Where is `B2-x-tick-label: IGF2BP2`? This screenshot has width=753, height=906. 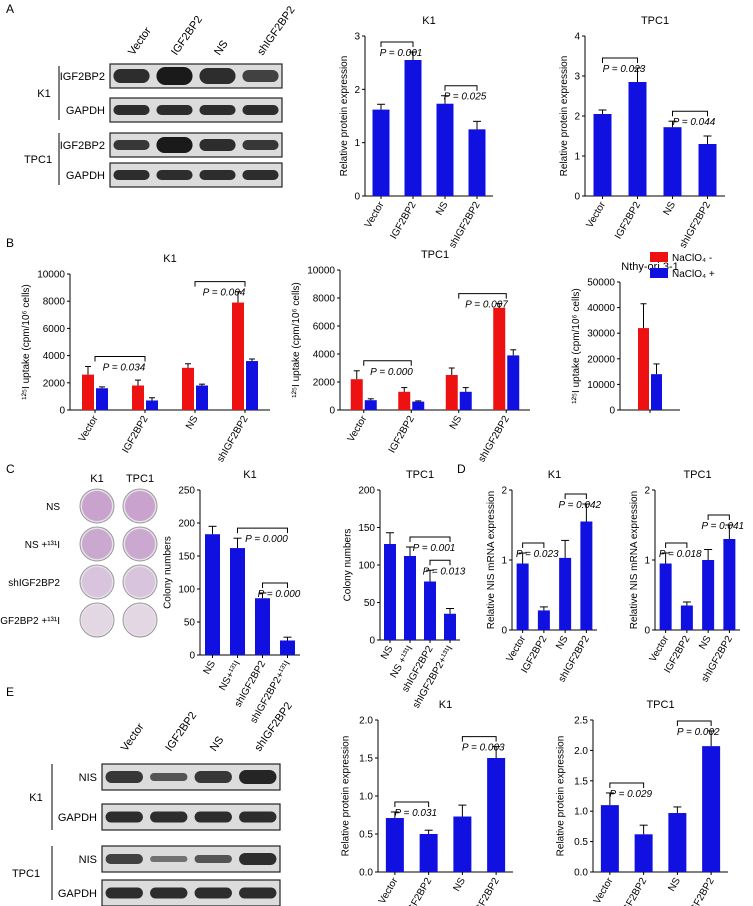
B2-x-tick-label: IGF2BP2 is located at coordinates (402, 434).